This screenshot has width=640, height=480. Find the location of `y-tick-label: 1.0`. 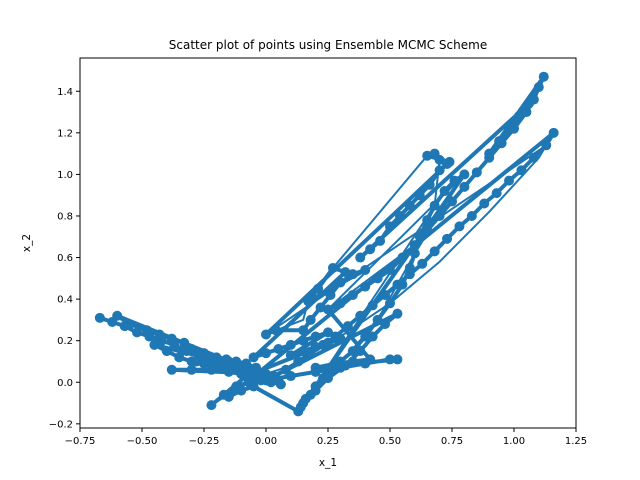

y-tick-label: 1.0 is located at coordinates (65, 175).